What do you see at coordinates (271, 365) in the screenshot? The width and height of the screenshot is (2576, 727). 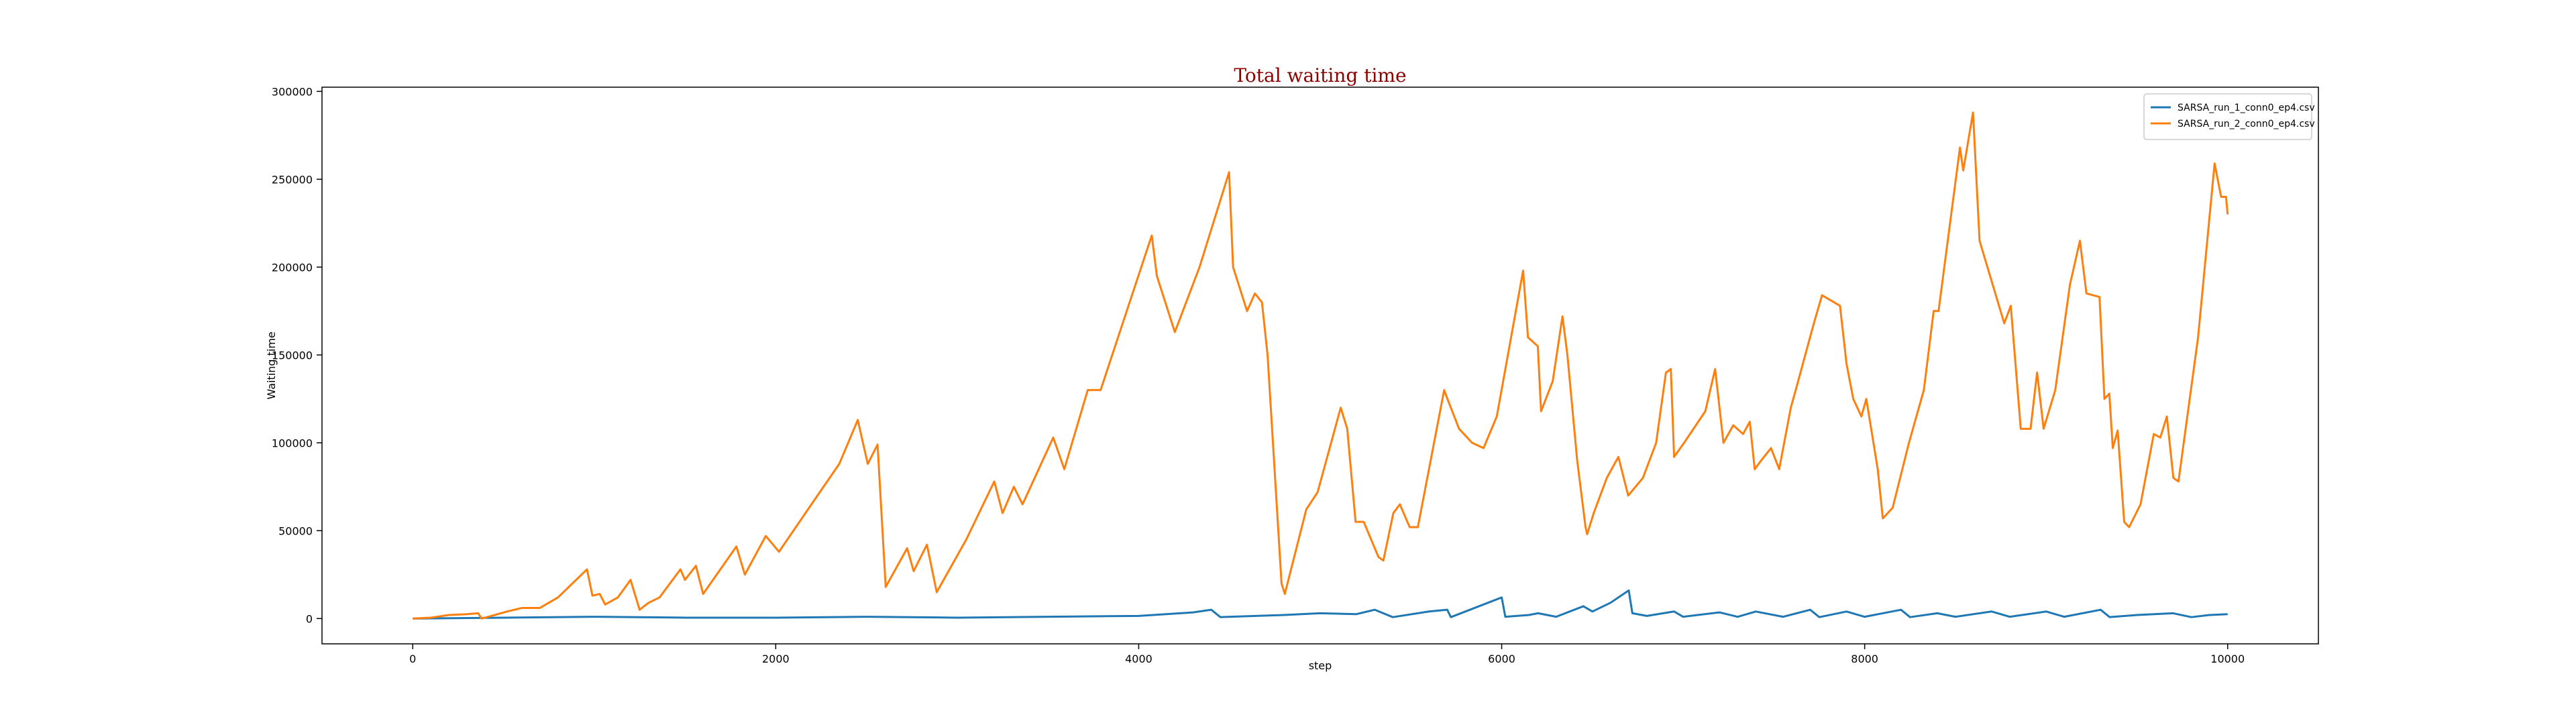 I see `y-axis-label: Waiting time` at bounding box center [271, 365].